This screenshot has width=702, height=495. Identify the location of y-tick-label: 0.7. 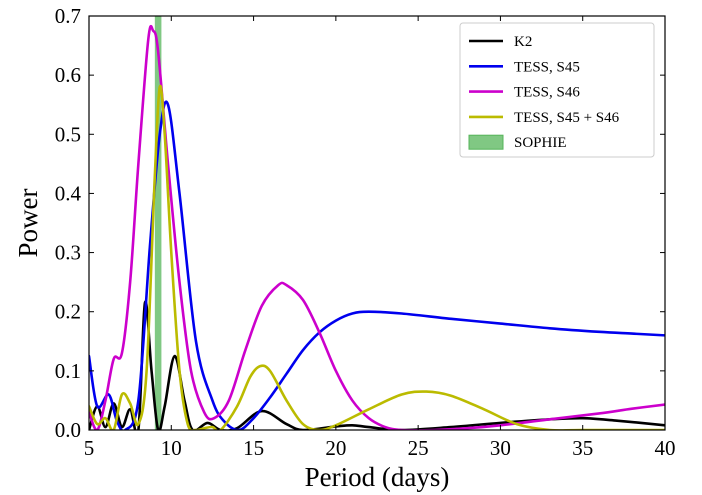
(68, 16).